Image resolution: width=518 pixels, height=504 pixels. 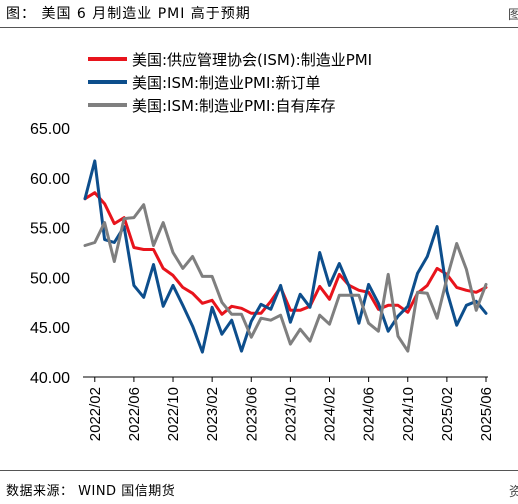 I want to click on y-tick-label: 60.00, so click(x=50, y=179).